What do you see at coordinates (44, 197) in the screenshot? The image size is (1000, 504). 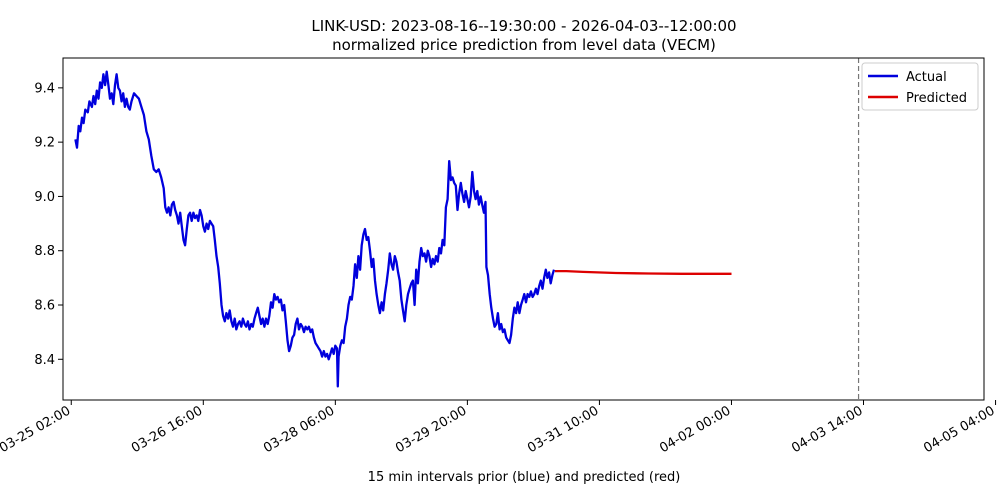 I see `y-tick-label: 9.0` at bounding box center [44, 197].